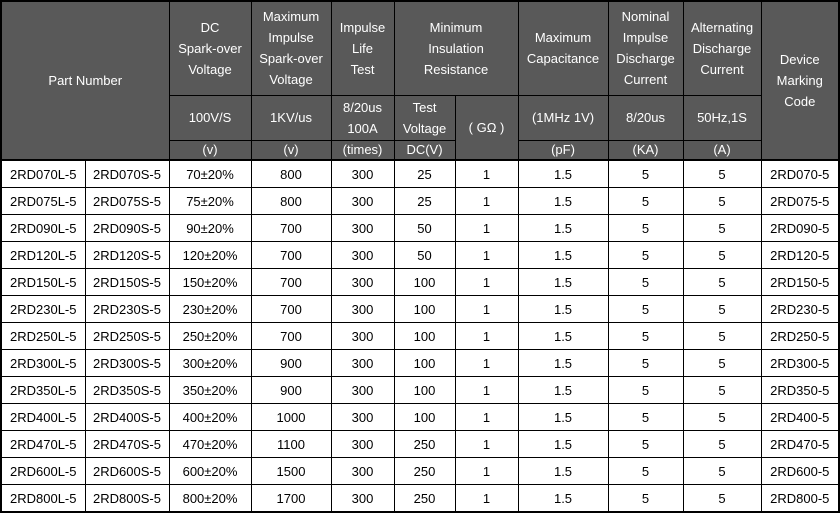 This screenshot has width=840, height=513. What do you see at coordinates (800, 390) in the screenshot?
I see `cell: 2RD350-5` at bounding box center [800, 390].